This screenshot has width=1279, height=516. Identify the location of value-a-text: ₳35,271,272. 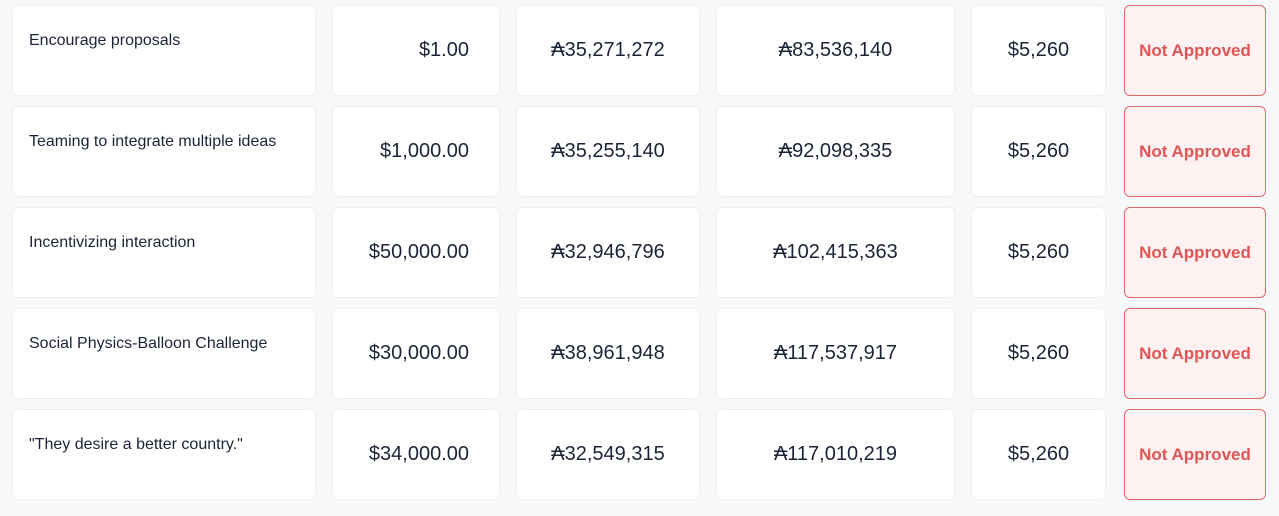
(608, 50).